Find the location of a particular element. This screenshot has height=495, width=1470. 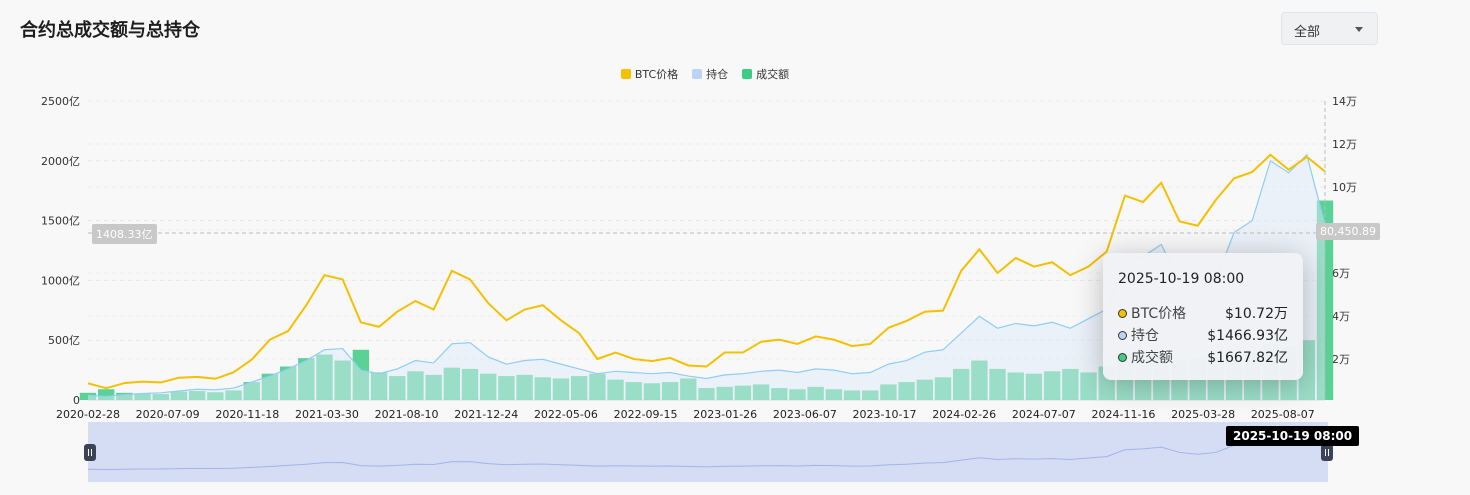

x-tick-label: 2022-05-06 is located at coordinates (566, 414).